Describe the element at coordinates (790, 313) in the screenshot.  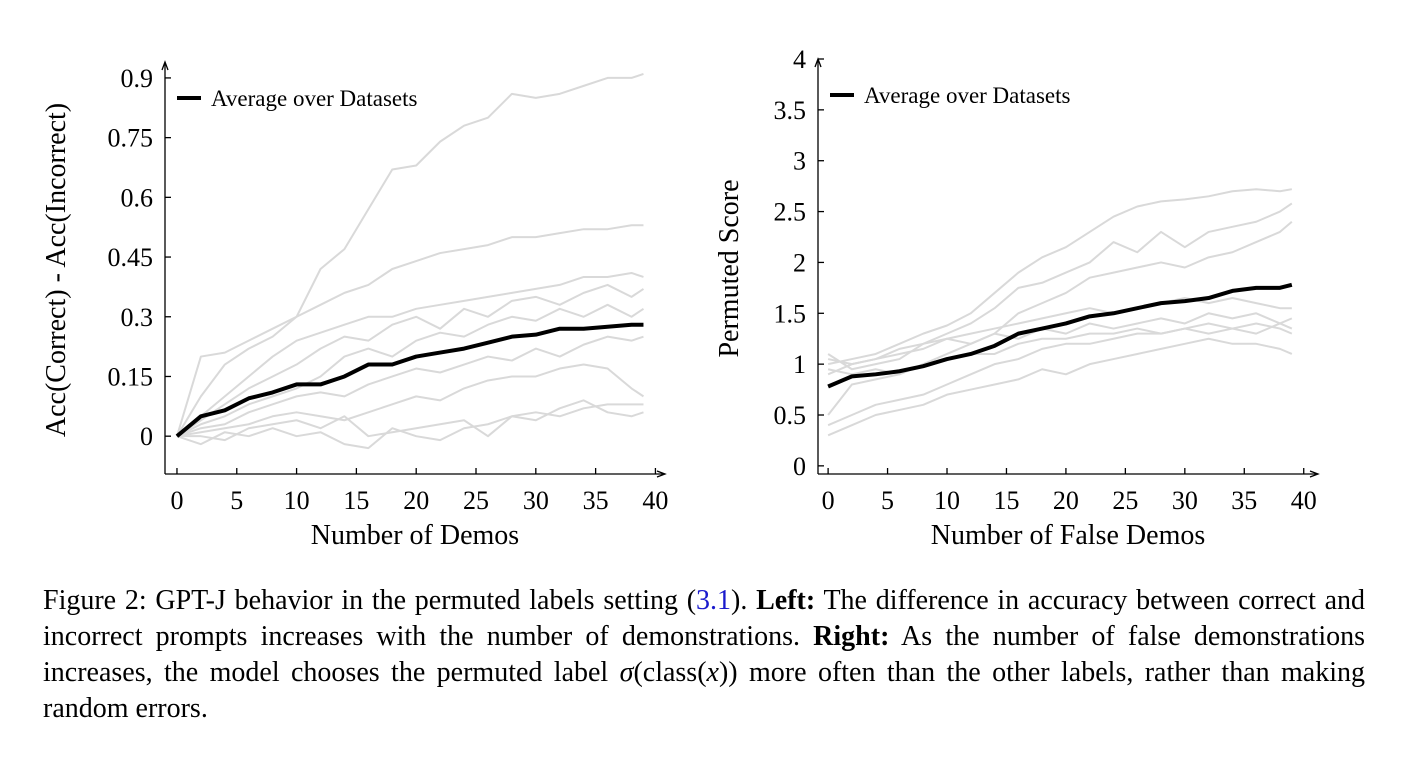
I see `y-tick-label: 1.5` at that location.